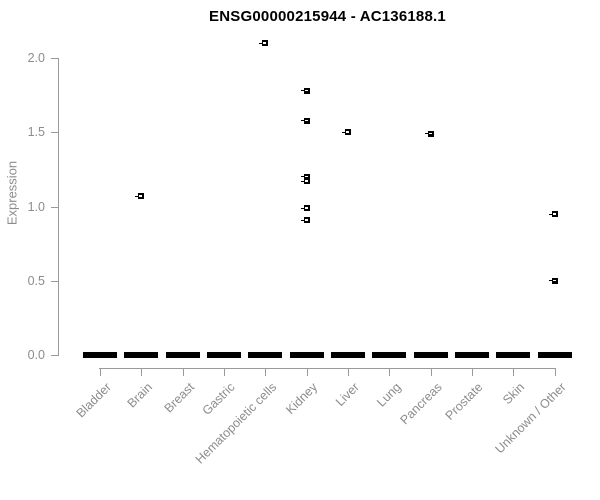  What do you see at coordinates (514, 394) in the screenshot?
I see `category-label: Skin` at bounding box center [514, 394].